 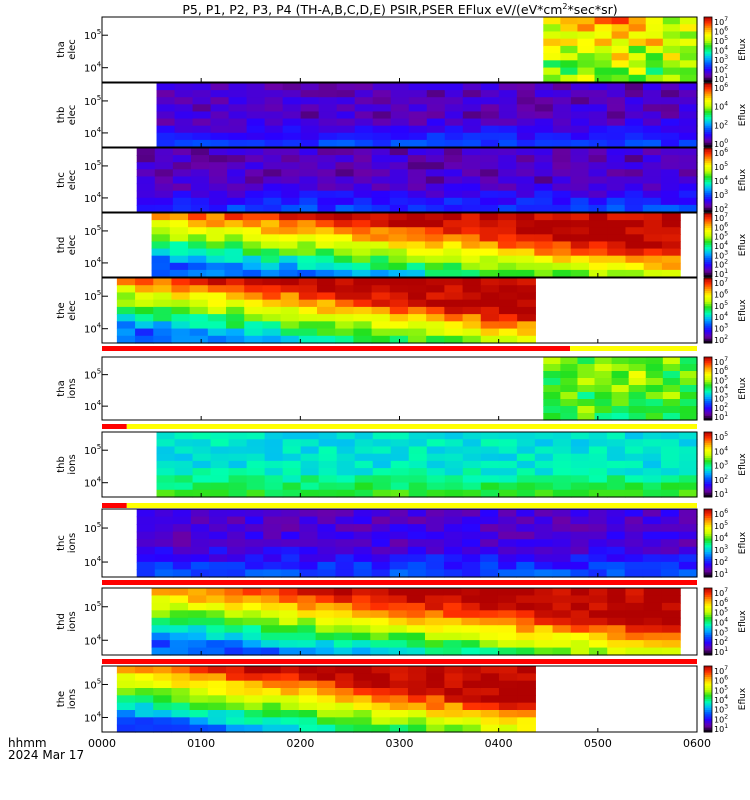 I want to click on y-tick-exponent: 4, so click(x=99, y=403).